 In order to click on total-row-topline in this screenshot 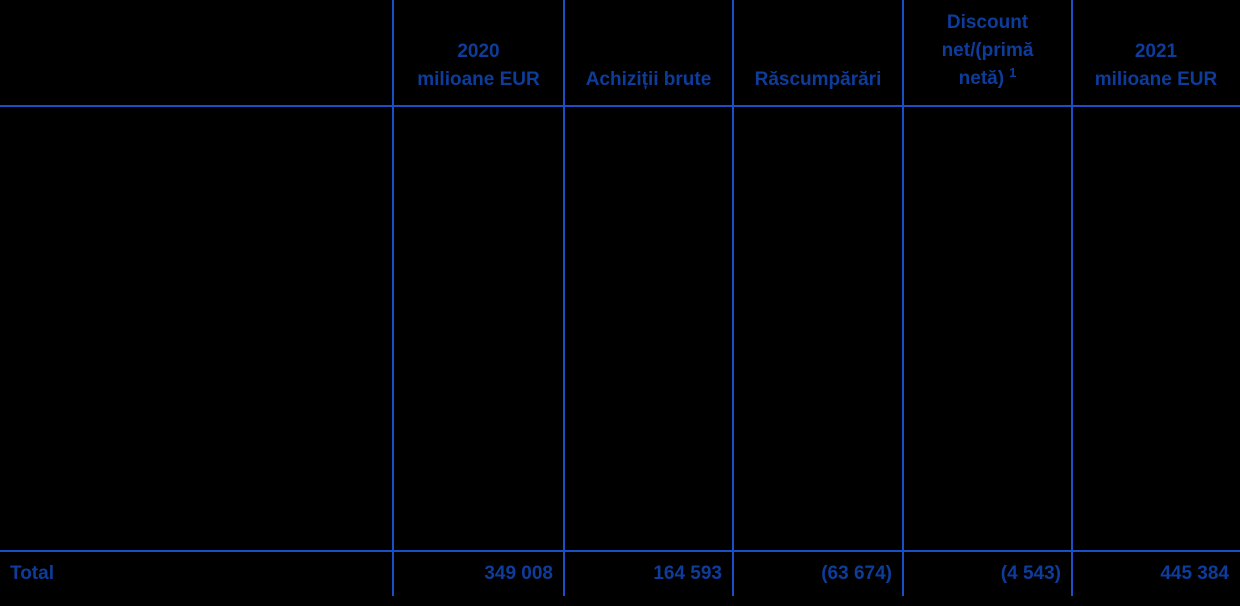, I will do `click(620, 551)`.